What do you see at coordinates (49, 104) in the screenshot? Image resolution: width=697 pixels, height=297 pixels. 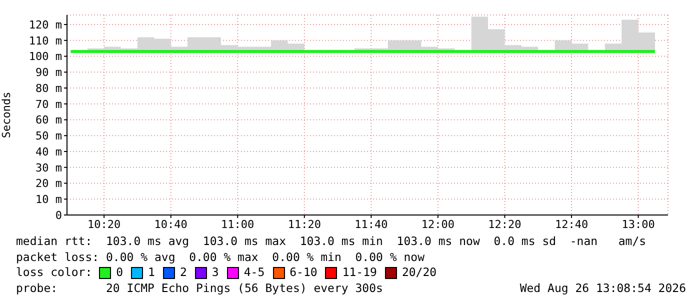 I see `y-tick-label: 70 m` at bounding box center [49, 104].